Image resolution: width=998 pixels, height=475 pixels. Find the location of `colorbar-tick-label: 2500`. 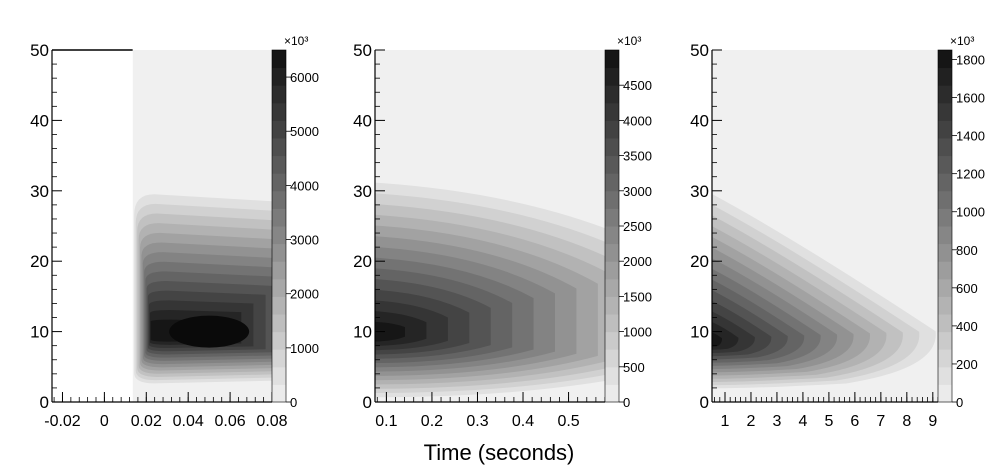

colorbar-tick-label: 2500 is located at coordinates (637, 226).